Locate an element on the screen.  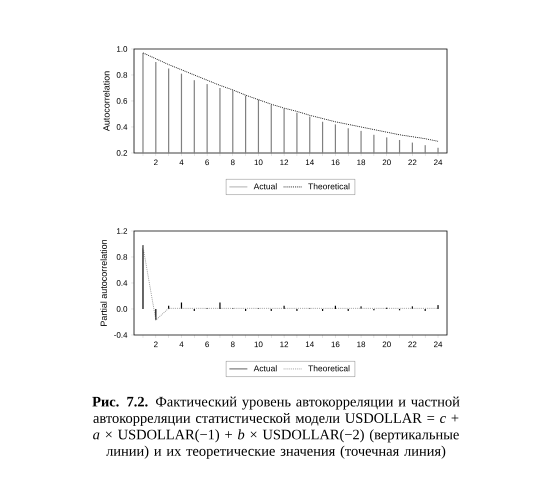
text: Рис. 7.2. Фактический уровень автокорреляции и частной автокорреляции статистической модели USDOLLAR = c + a × USDOLLAR(−1) + b × USDOLLAR(−2) (вертикальные линии) и их теоретические значения (точечная линия) is located at coordinates (276, 427).